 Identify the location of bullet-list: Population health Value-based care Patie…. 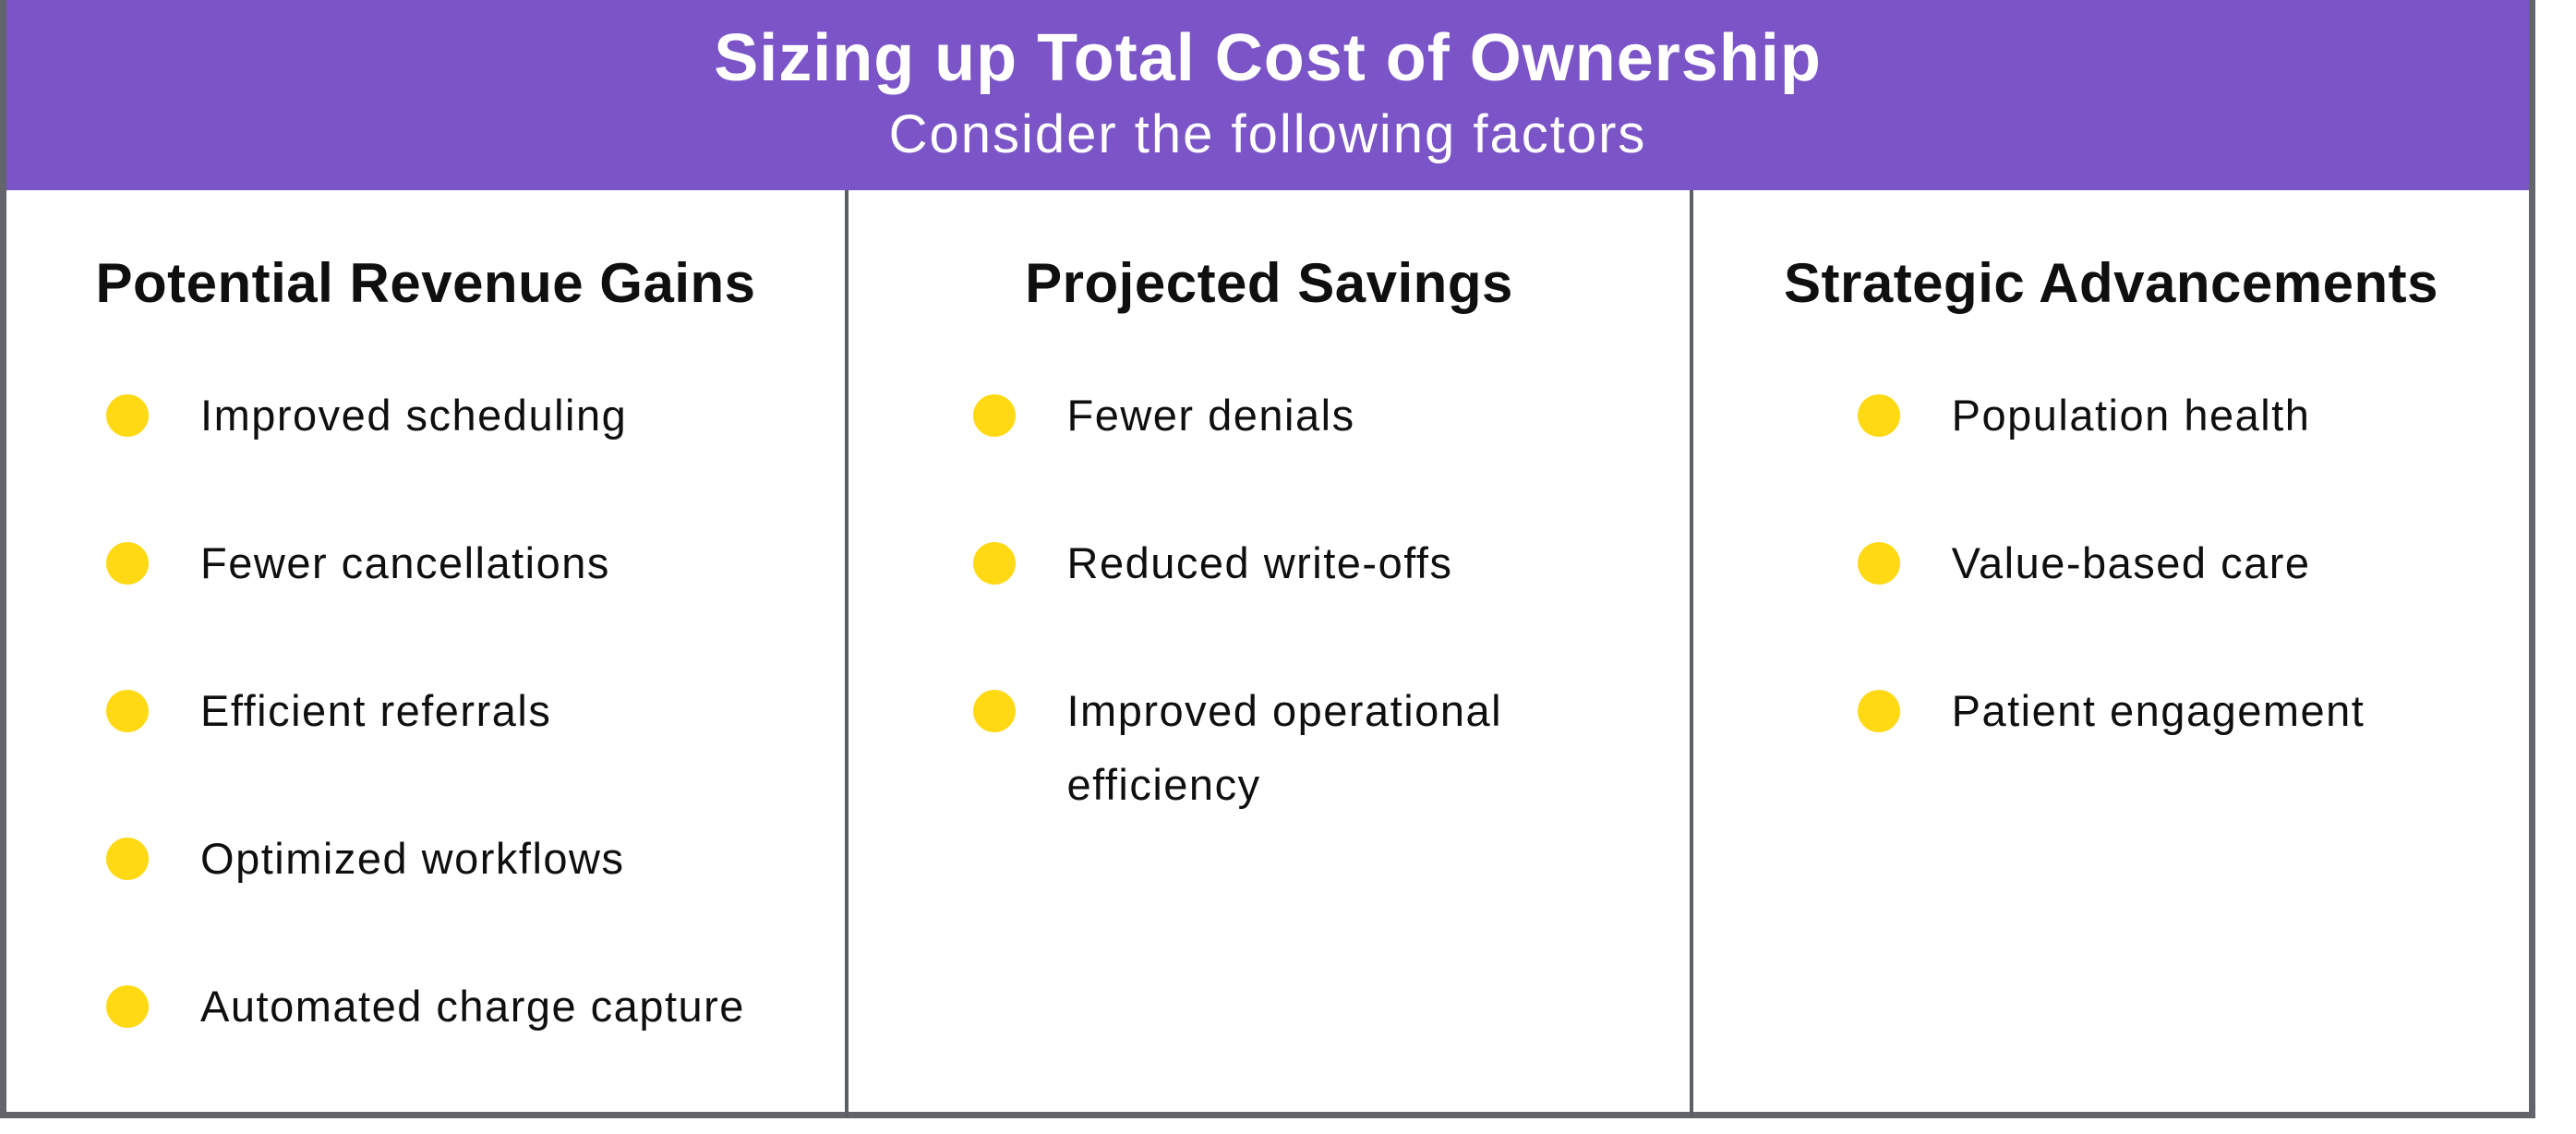
(2111, 600).